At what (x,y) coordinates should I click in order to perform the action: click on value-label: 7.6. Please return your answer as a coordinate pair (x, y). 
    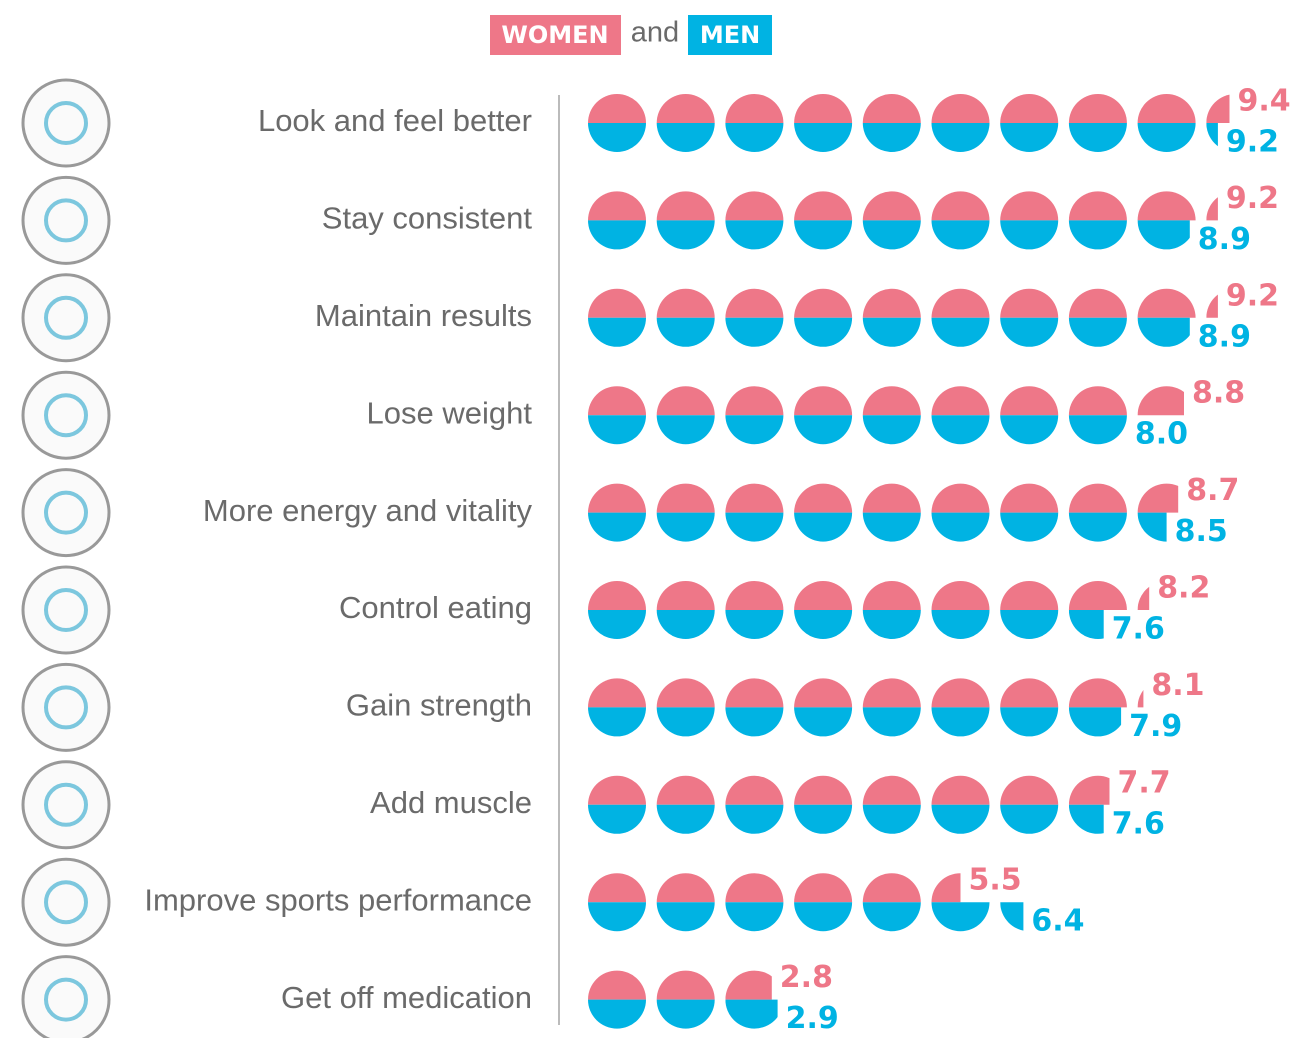
    Looking at the image, I should click on (1138, 823).